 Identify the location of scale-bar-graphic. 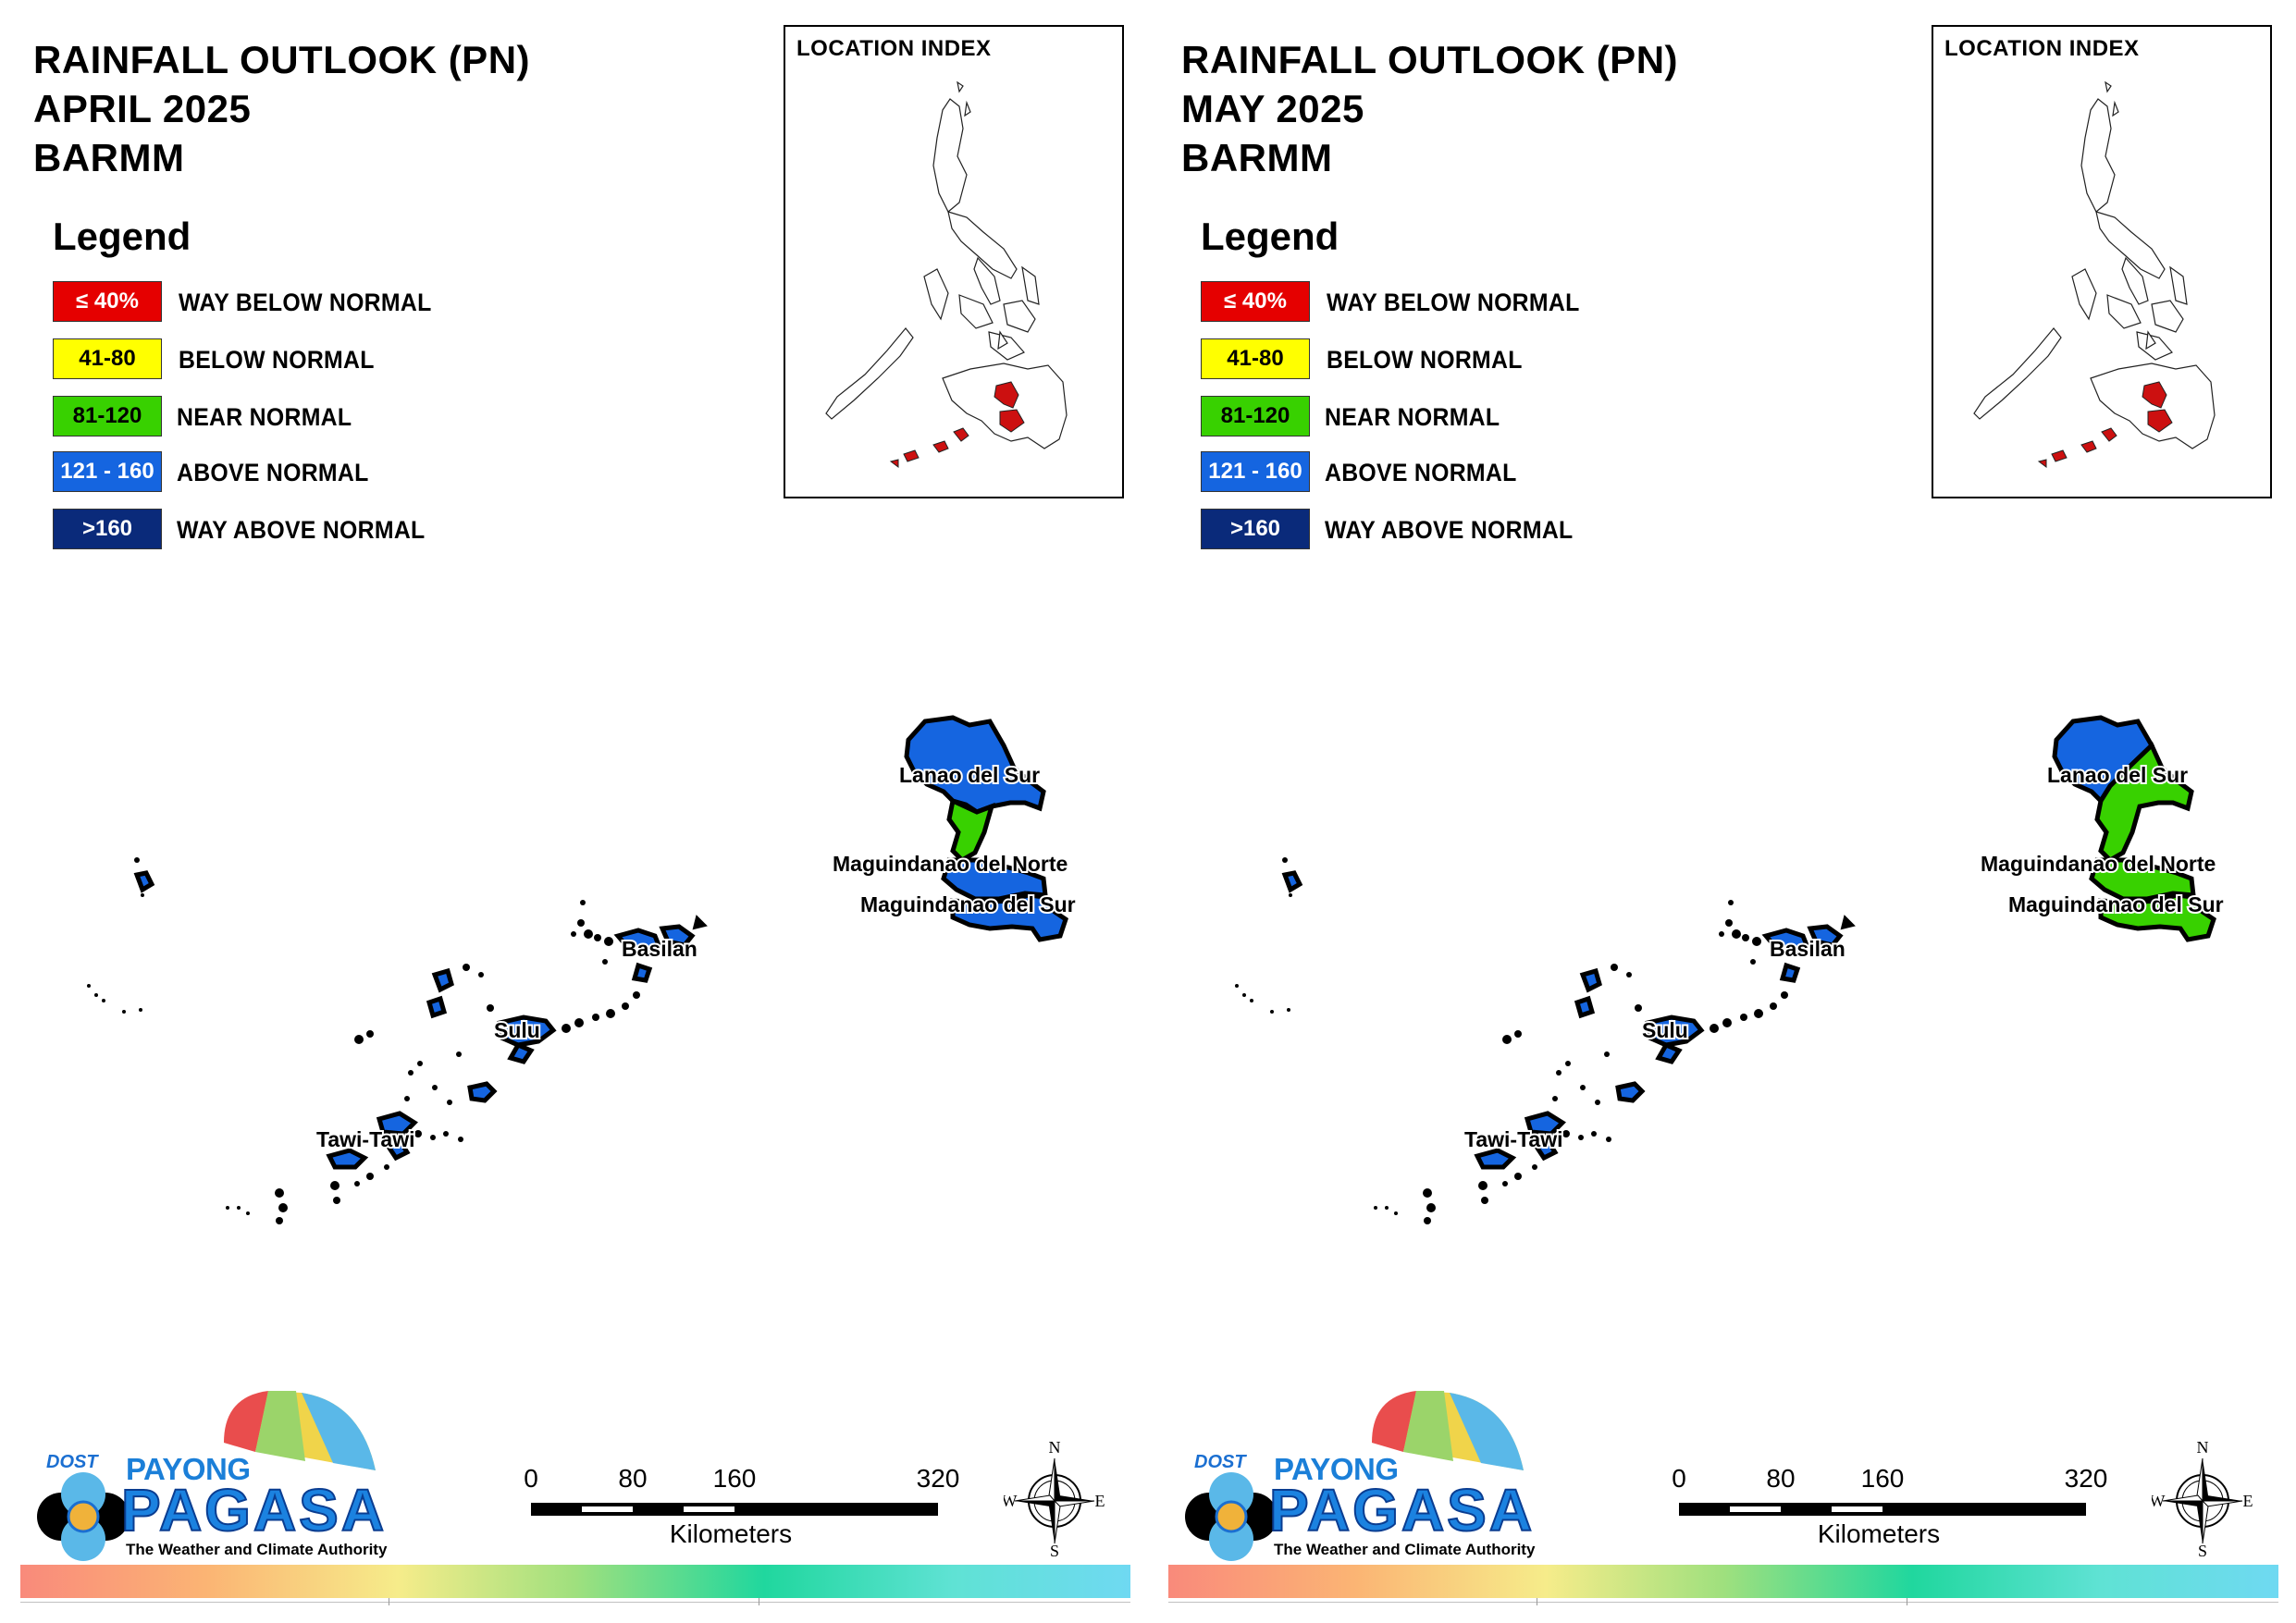
(1882, 1509).